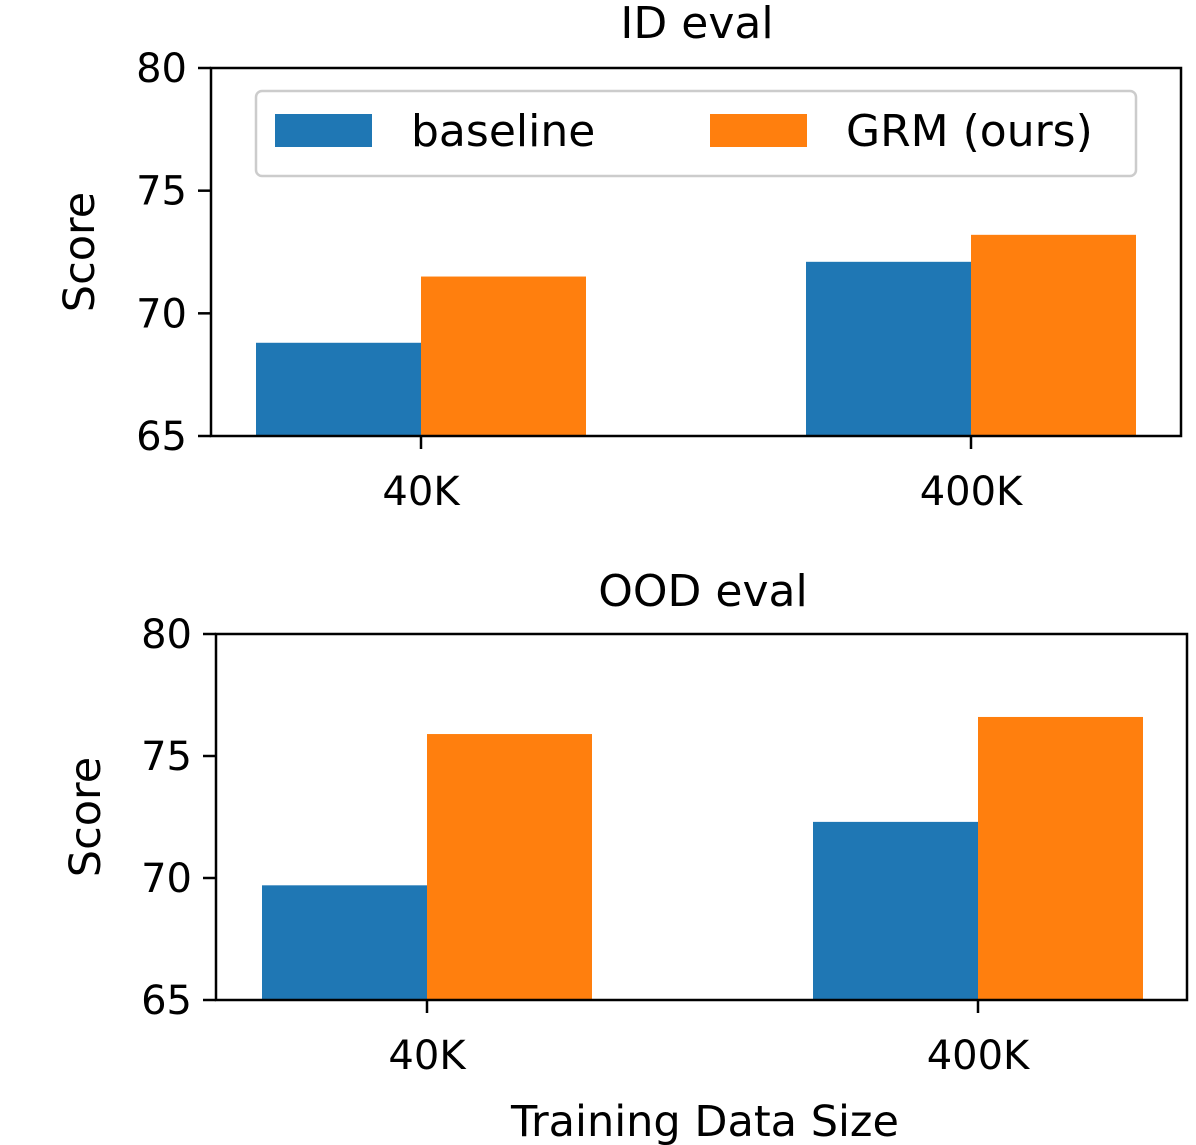  What do you see at coordinates (696, 335) in the screenshot?
I see `bars-id` at bounding box center [696, 335].